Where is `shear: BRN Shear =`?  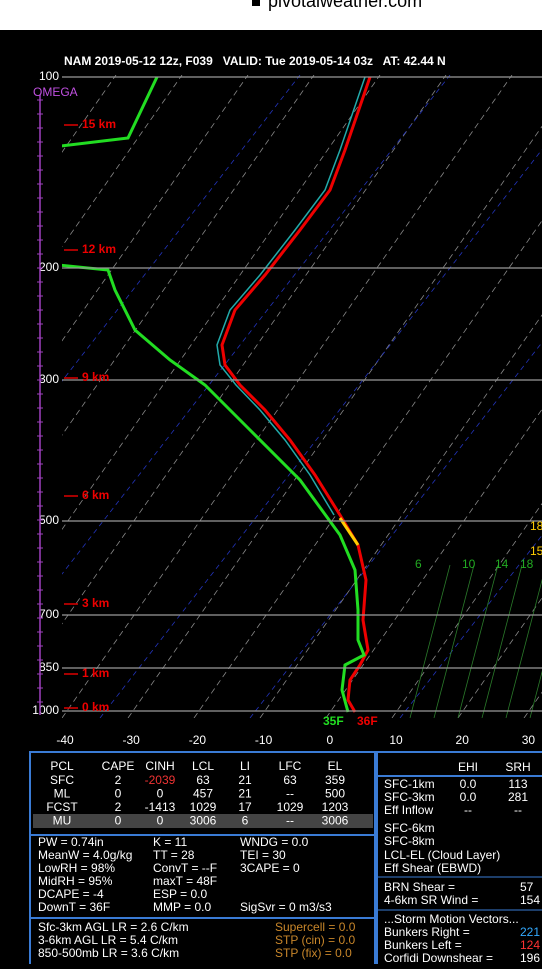 shear: BRN Shear = is located at coordinates (419, 887).